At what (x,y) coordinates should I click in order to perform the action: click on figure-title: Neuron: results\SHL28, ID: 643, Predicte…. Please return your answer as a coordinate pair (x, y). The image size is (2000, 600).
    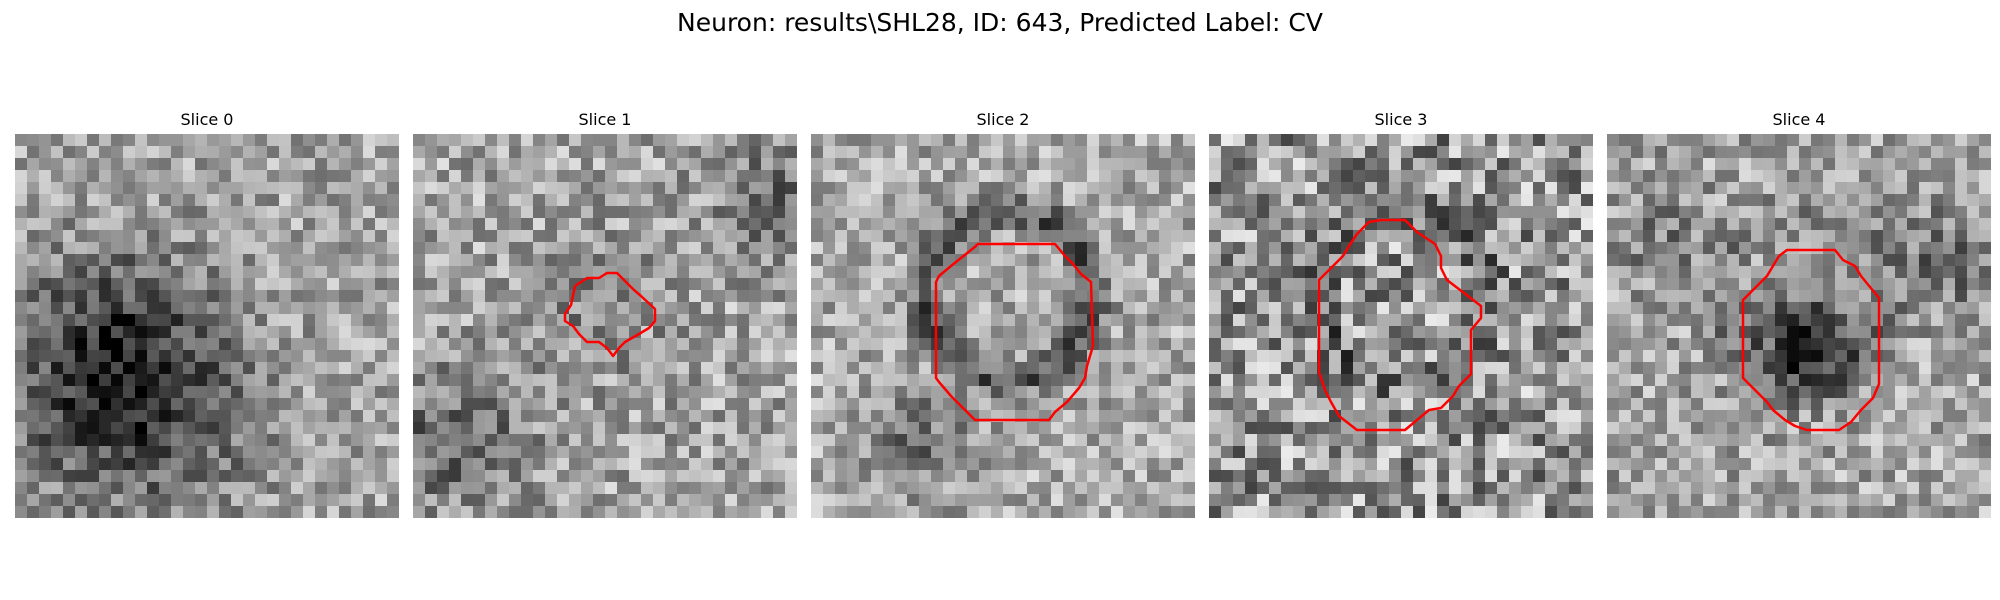
    Looking at the image, I should click on (1000, 22).